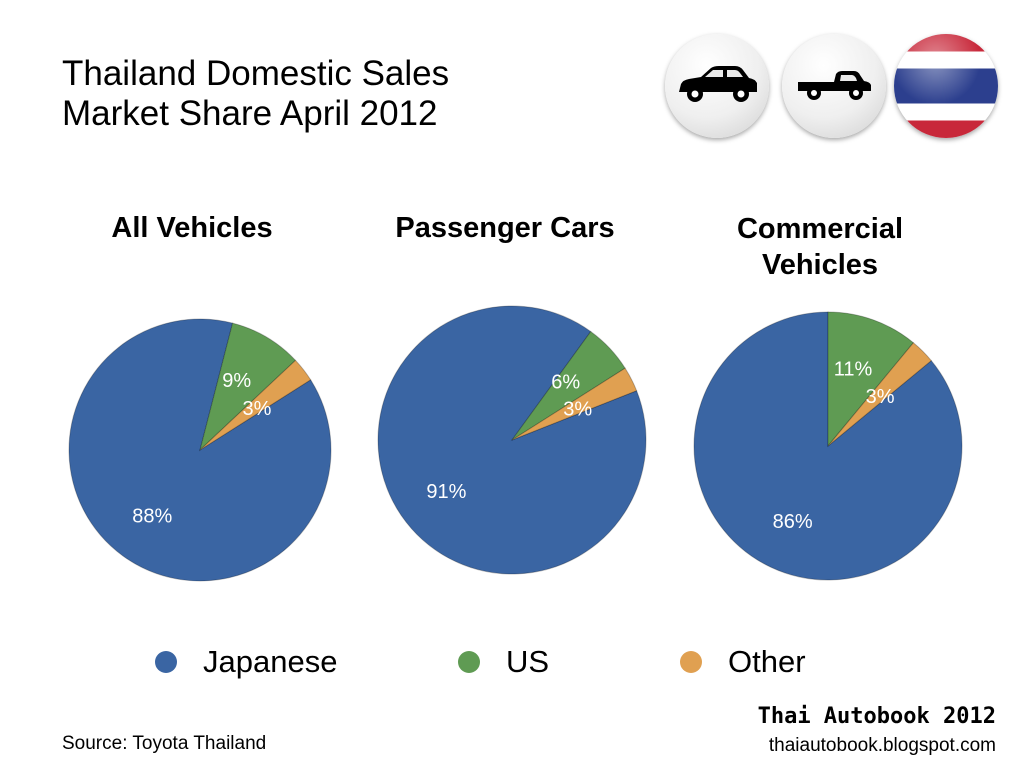  What do you see at coordinates (834, 86) in the screenshot?
I see `pickup-truck-icon` at bounding box center [834, 86].